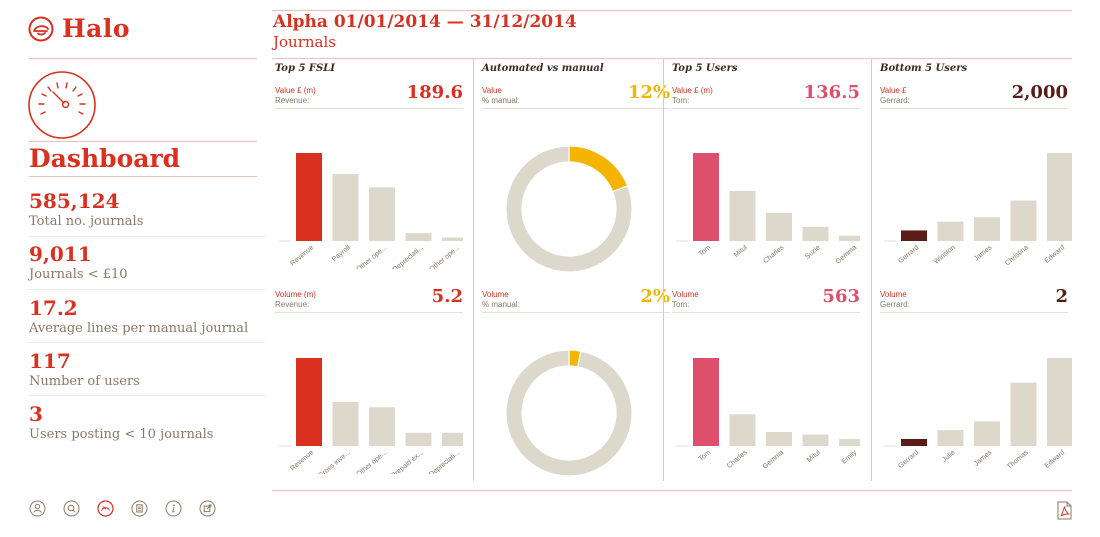  I want to click on metric-label: Value £ (m), so click(295, 90).